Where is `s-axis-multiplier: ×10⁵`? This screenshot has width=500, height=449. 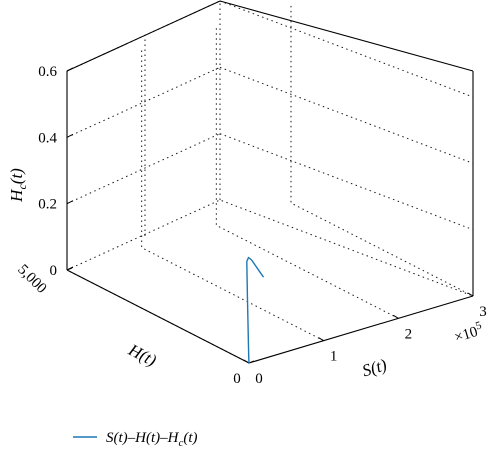 s-axis-multiplier: ×10⁵ is located at coordinates (469, 332).